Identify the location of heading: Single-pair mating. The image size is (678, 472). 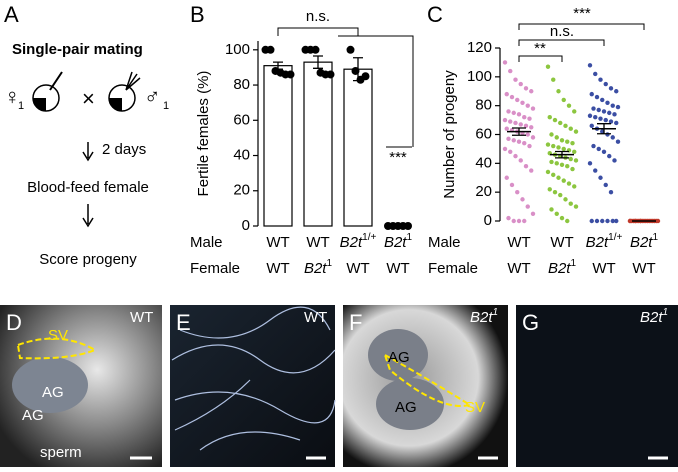
(77, 49).